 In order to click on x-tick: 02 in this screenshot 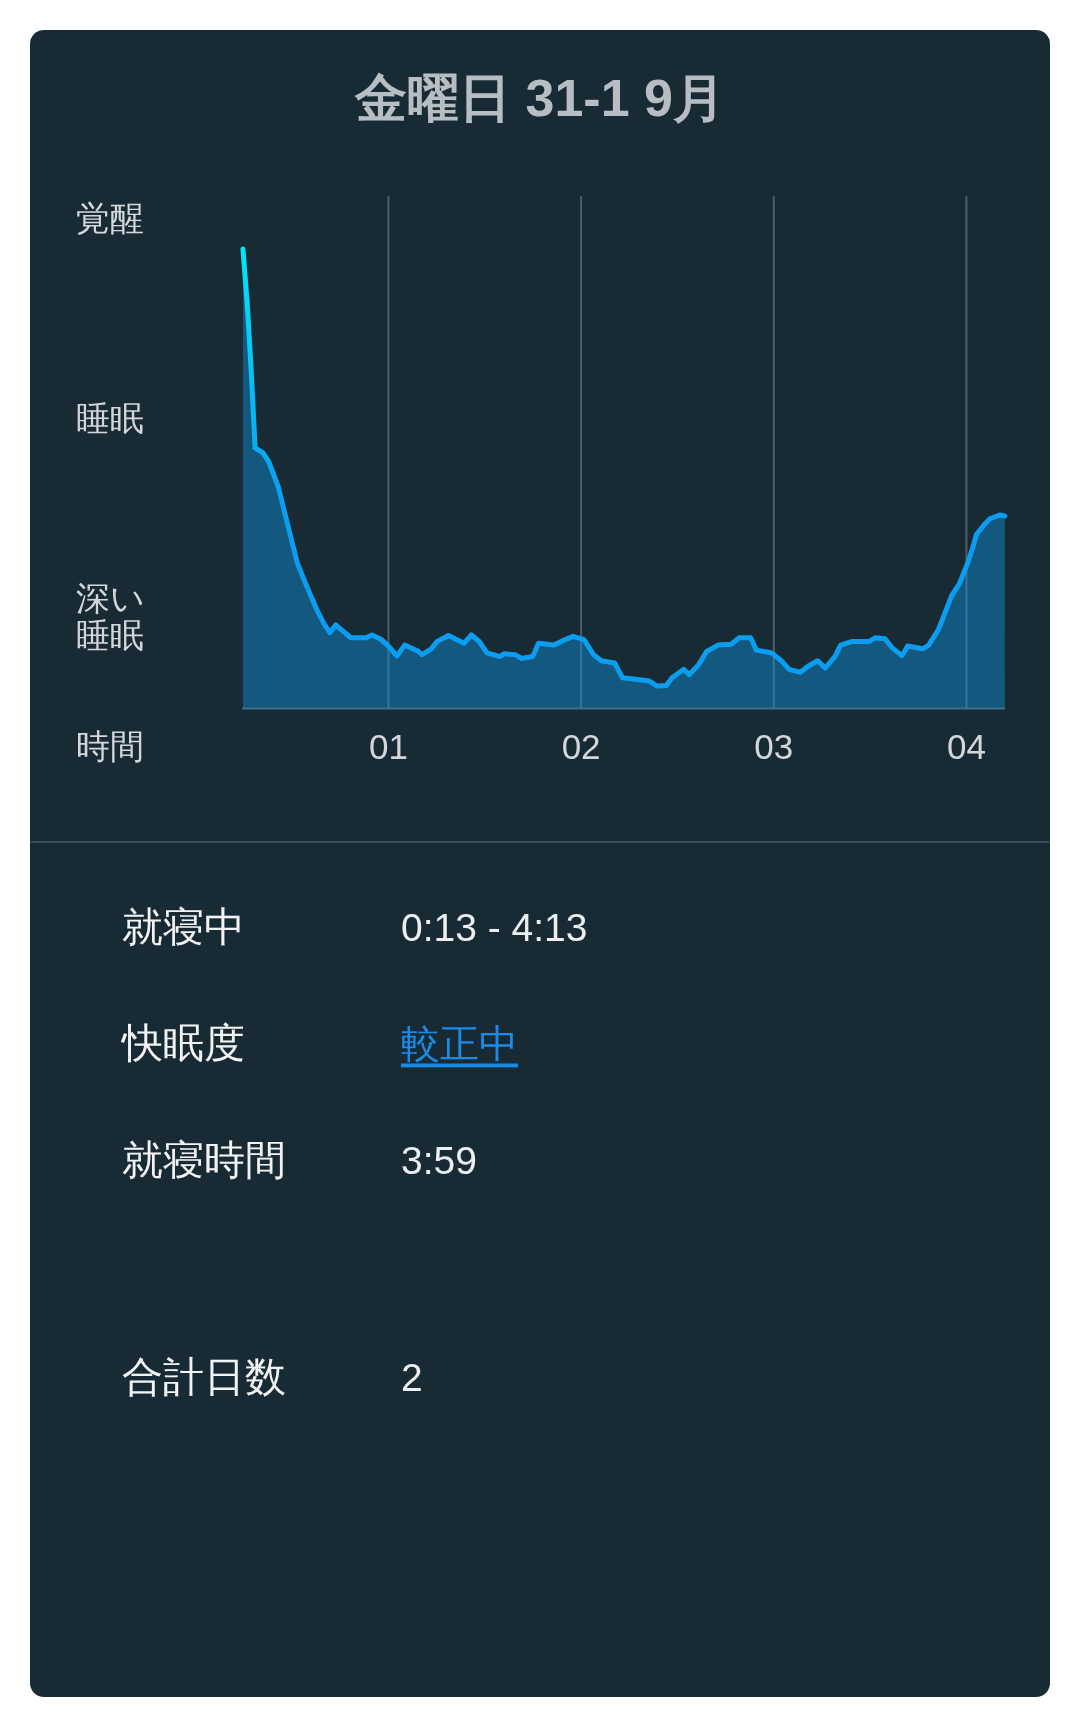, I will do `click(581, 746)`.